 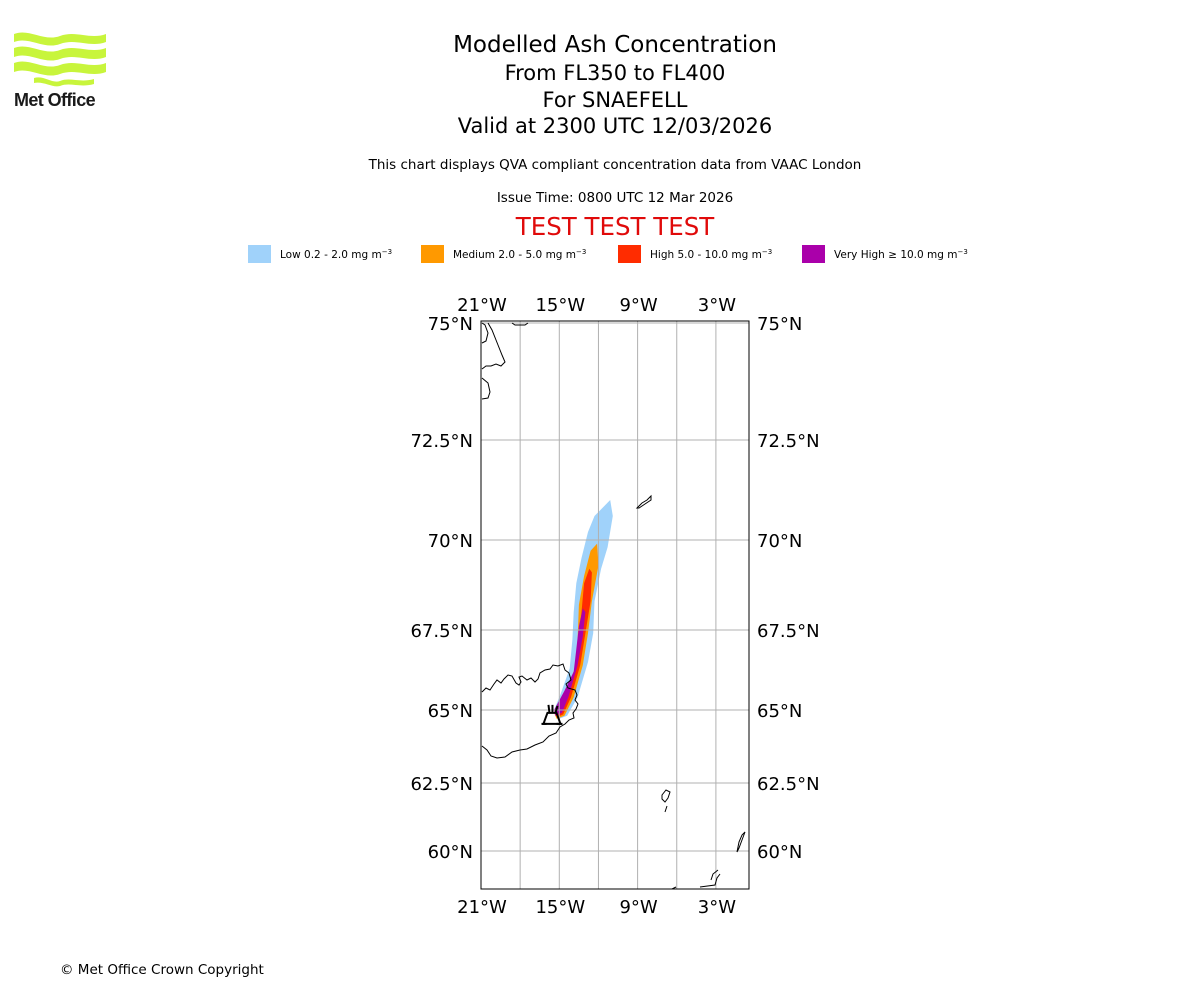 I want to click on issue-time: Issue Time: 0800 UTC 12 Mar 2026, so click(x=615, y=198).